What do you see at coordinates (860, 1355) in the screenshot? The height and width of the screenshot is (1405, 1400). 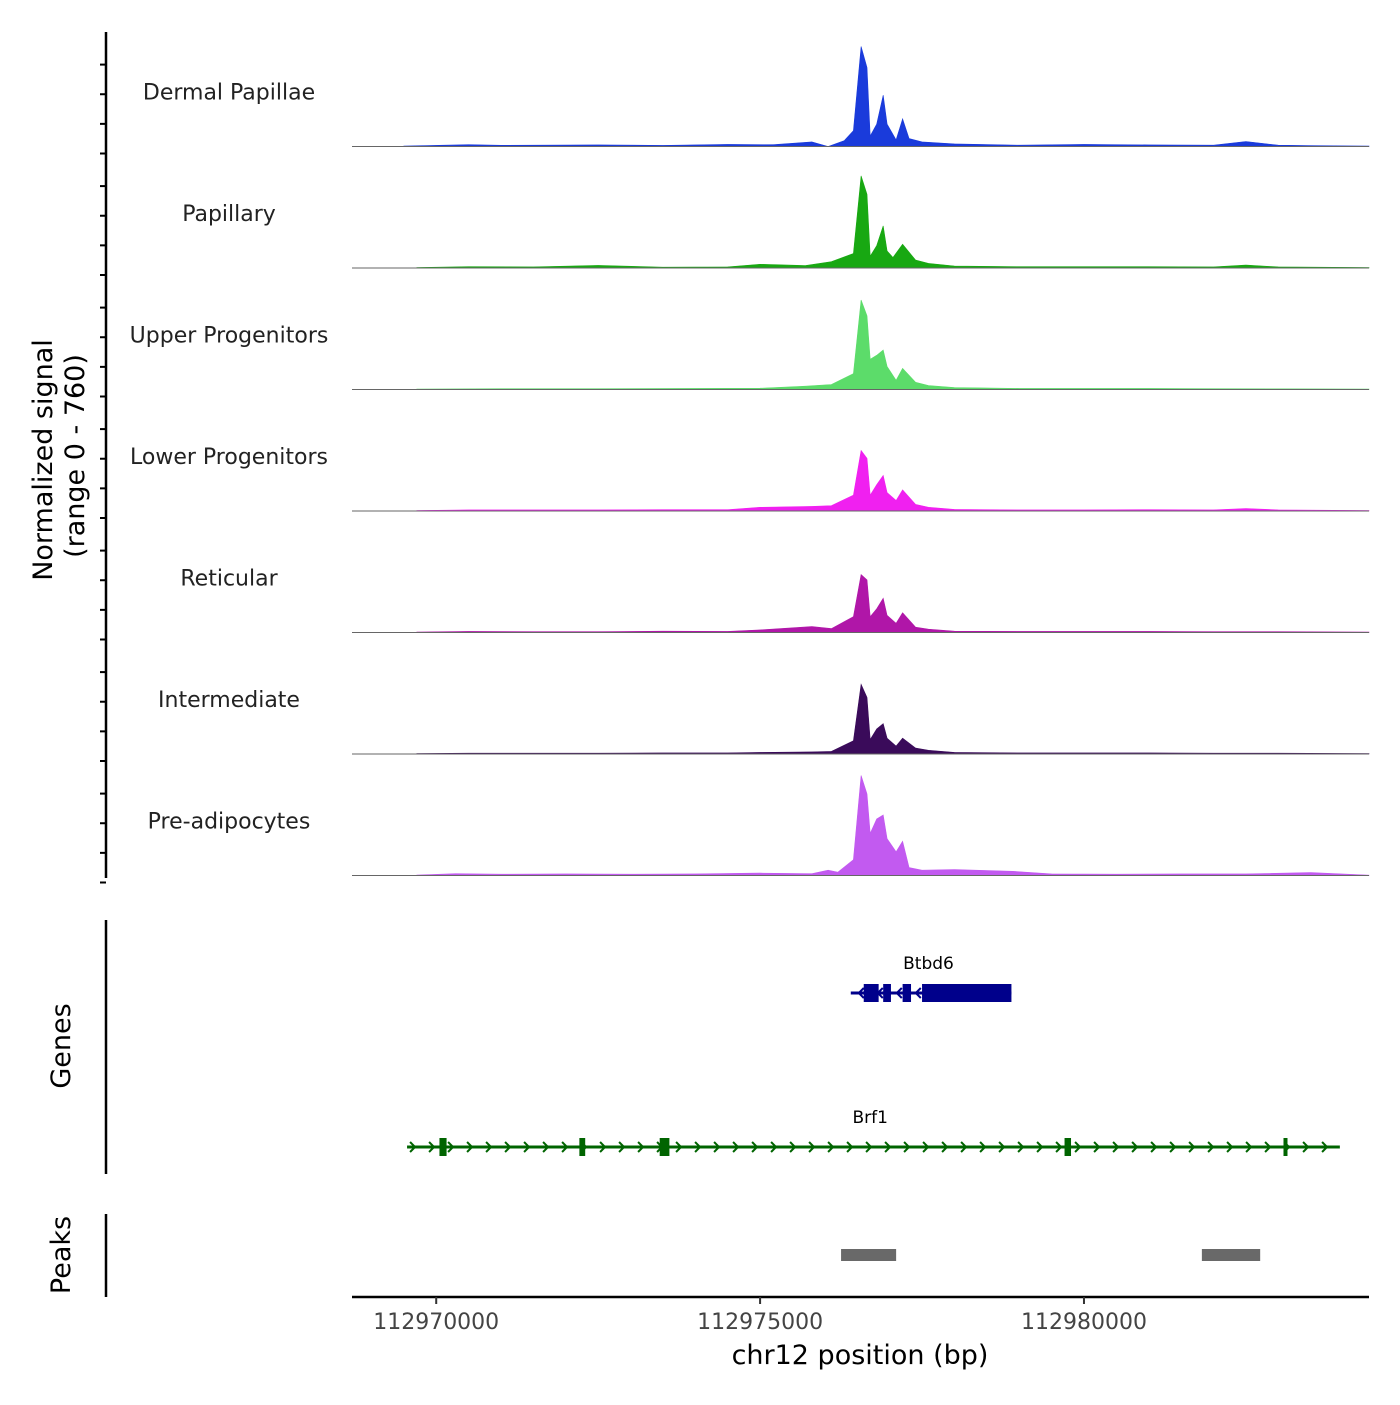 I see `x-axis-title: chr12 position (bp)` at bounding box center [860, 1355].